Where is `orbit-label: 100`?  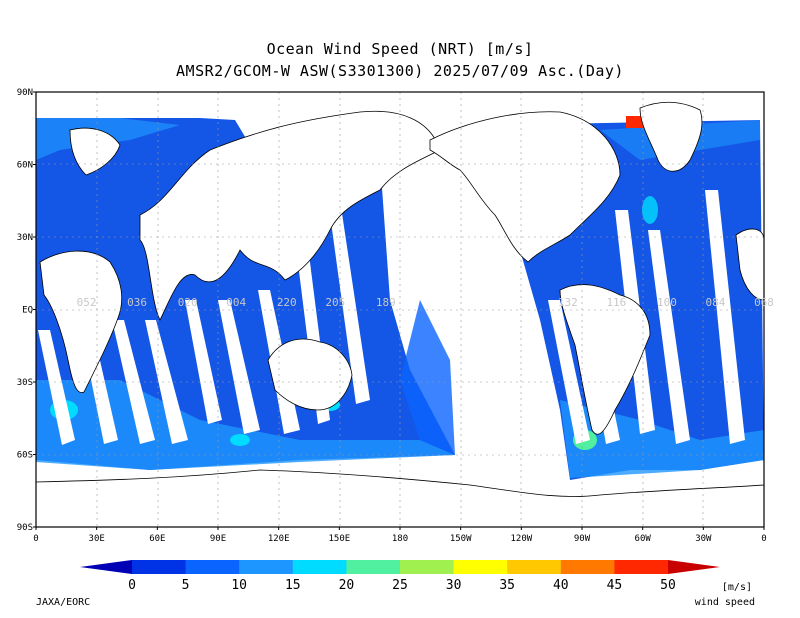
orbit-label: 100 is located at coordinates (667, 302).